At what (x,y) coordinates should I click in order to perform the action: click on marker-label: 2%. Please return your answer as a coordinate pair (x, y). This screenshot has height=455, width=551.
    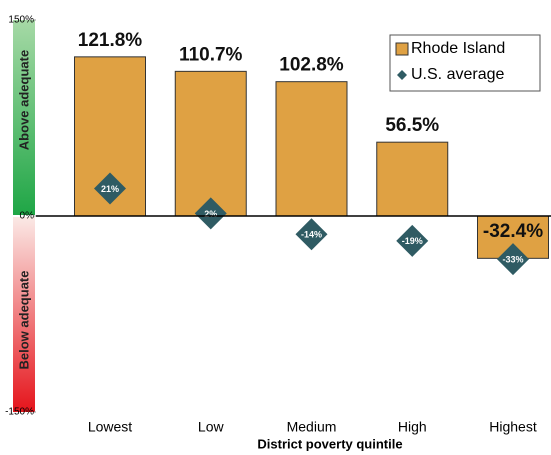
    Looking at the image, I should click on (210, 214).